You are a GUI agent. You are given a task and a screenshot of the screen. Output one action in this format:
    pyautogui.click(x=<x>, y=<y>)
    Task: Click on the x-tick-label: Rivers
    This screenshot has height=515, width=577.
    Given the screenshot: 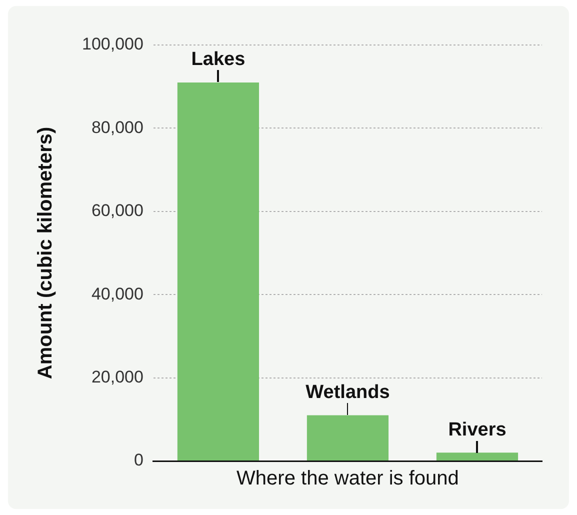 What is the action you would take?
    pyautogui.click(x=477, y=429)
    